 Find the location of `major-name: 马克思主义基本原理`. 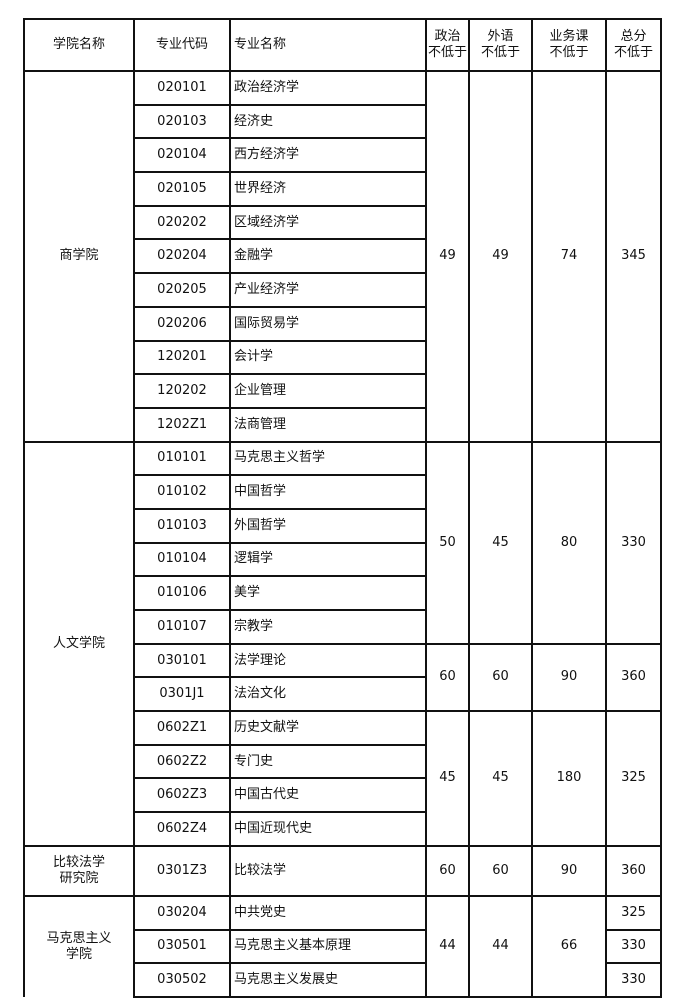

major-name: 马克思主义基本原理 is located at coordinates (328, 946).